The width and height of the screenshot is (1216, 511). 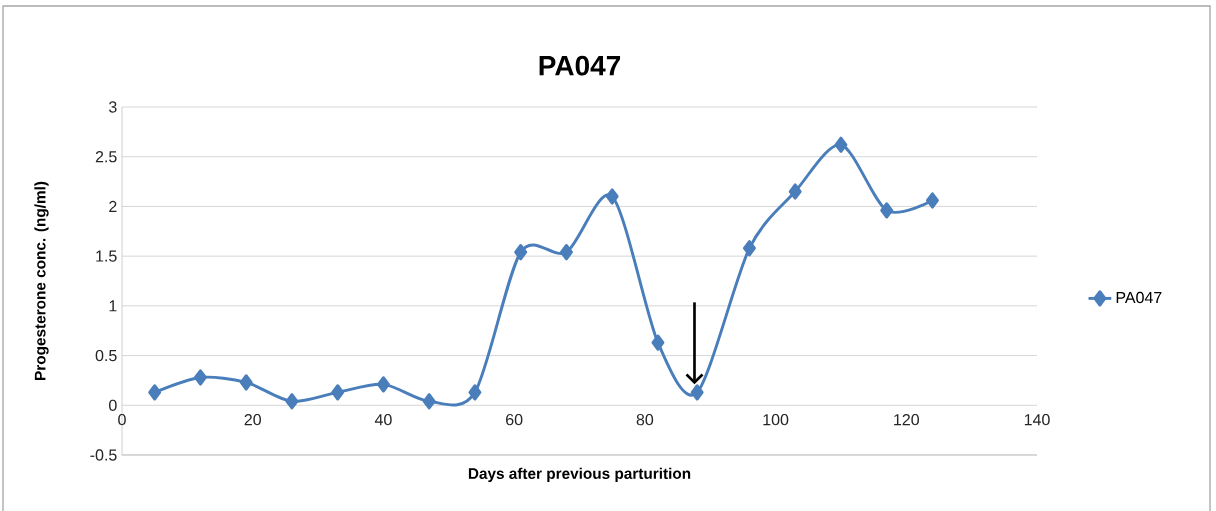 I want to click on y-tick-label: -0.5, so click(x=103, y=455).